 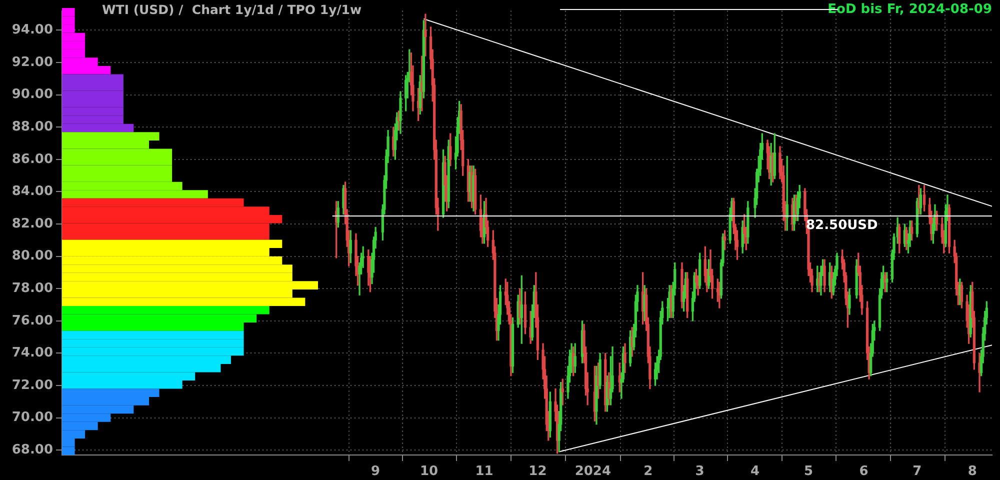 What do you see at coordinates (32, 450) in the screenshot?
I see `y-tick-label: 68.00` at bounding box center [32, 450].